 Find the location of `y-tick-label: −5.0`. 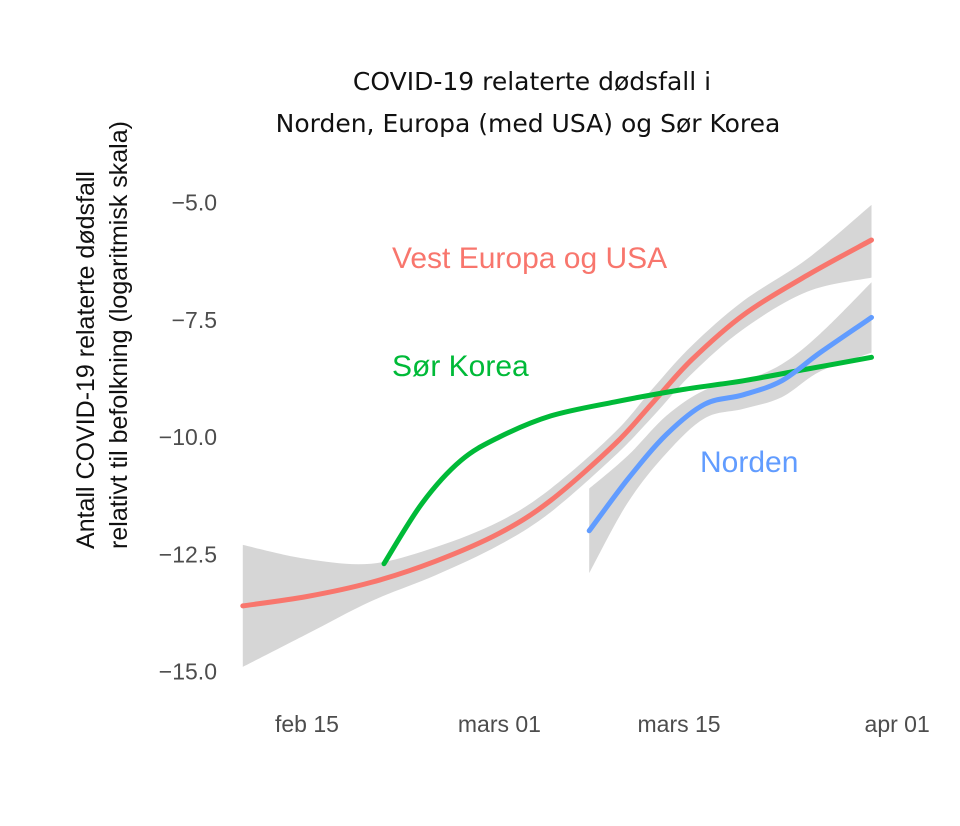

y-tick-label: −5.0 is located at coordinates (194, 203).